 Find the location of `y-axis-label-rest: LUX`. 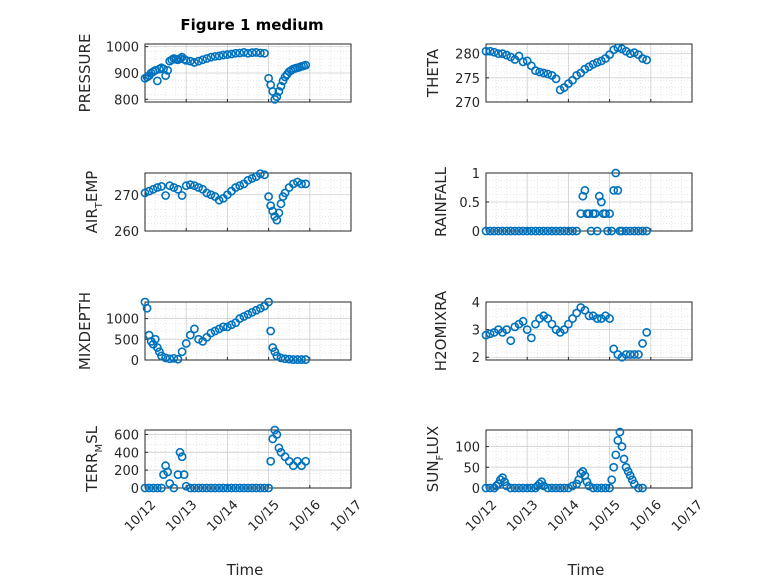

y-axis-label-rest: LUX is located at coordinates (433, 440).